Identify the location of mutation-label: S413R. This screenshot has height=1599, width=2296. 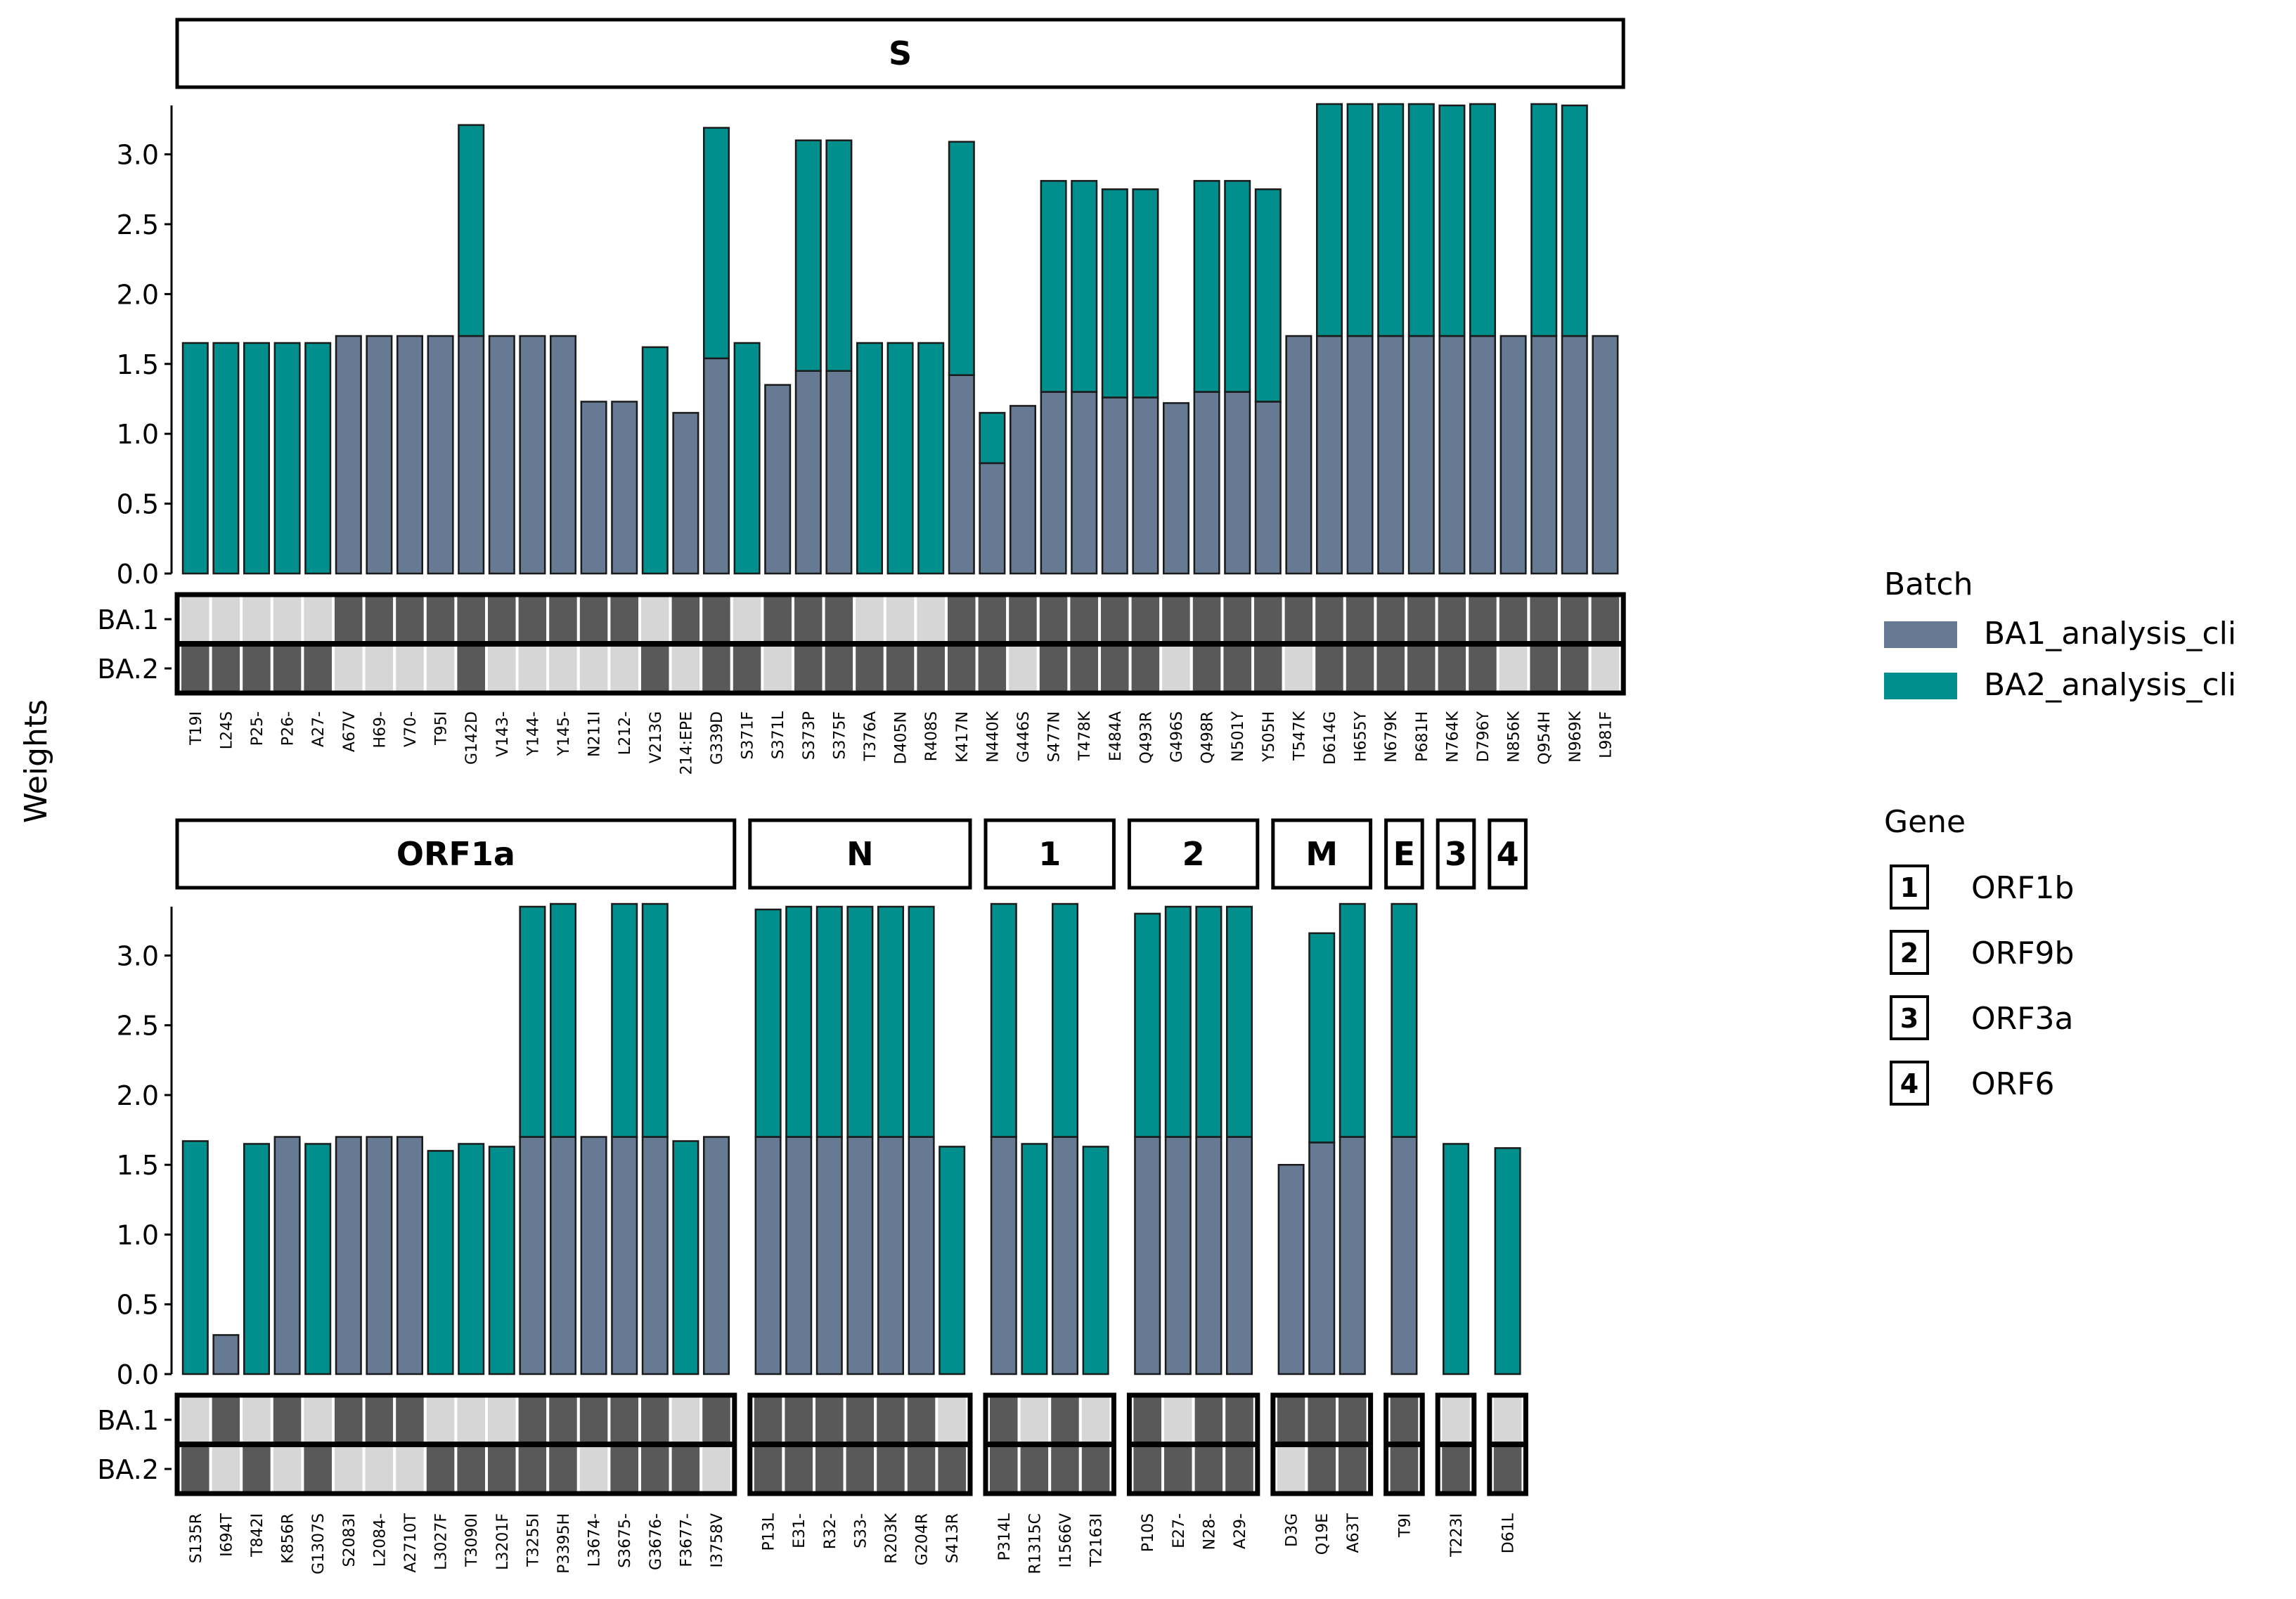
(953, 1538).